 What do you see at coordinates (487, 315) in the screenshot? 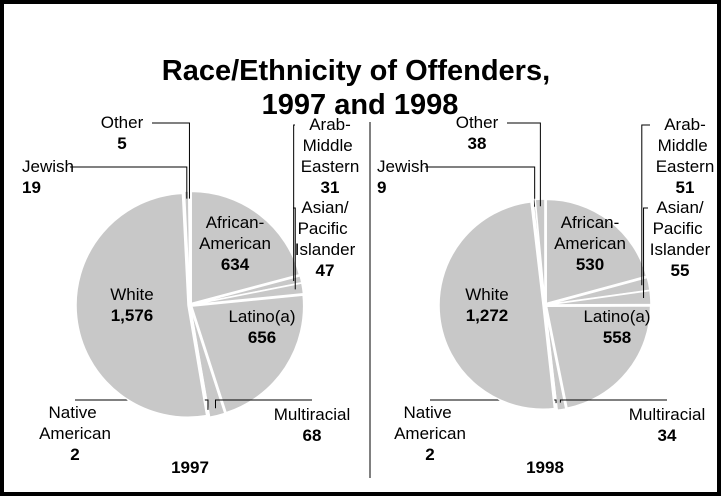
I see `slice-value: 1,272` at bounding box center [487, 315].